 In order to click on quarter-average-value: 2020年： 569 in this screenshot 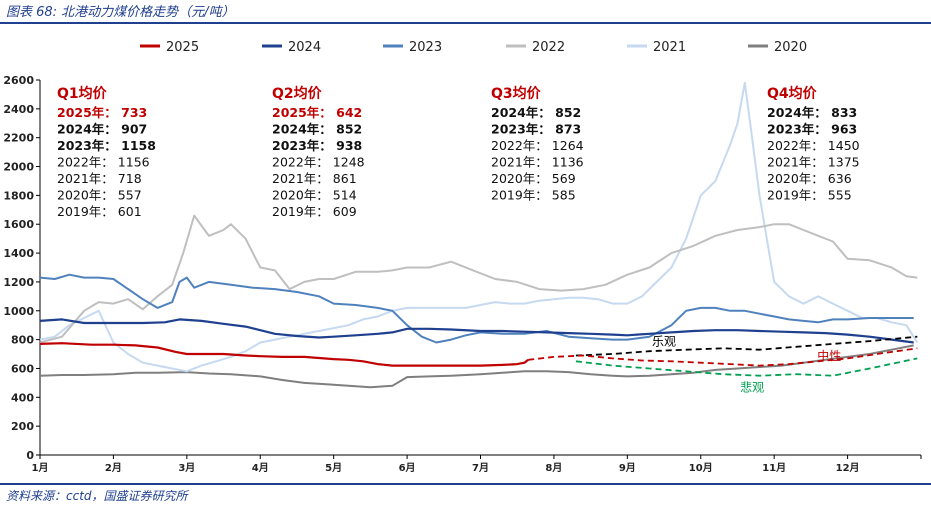, I will do `click(533, 178)`.